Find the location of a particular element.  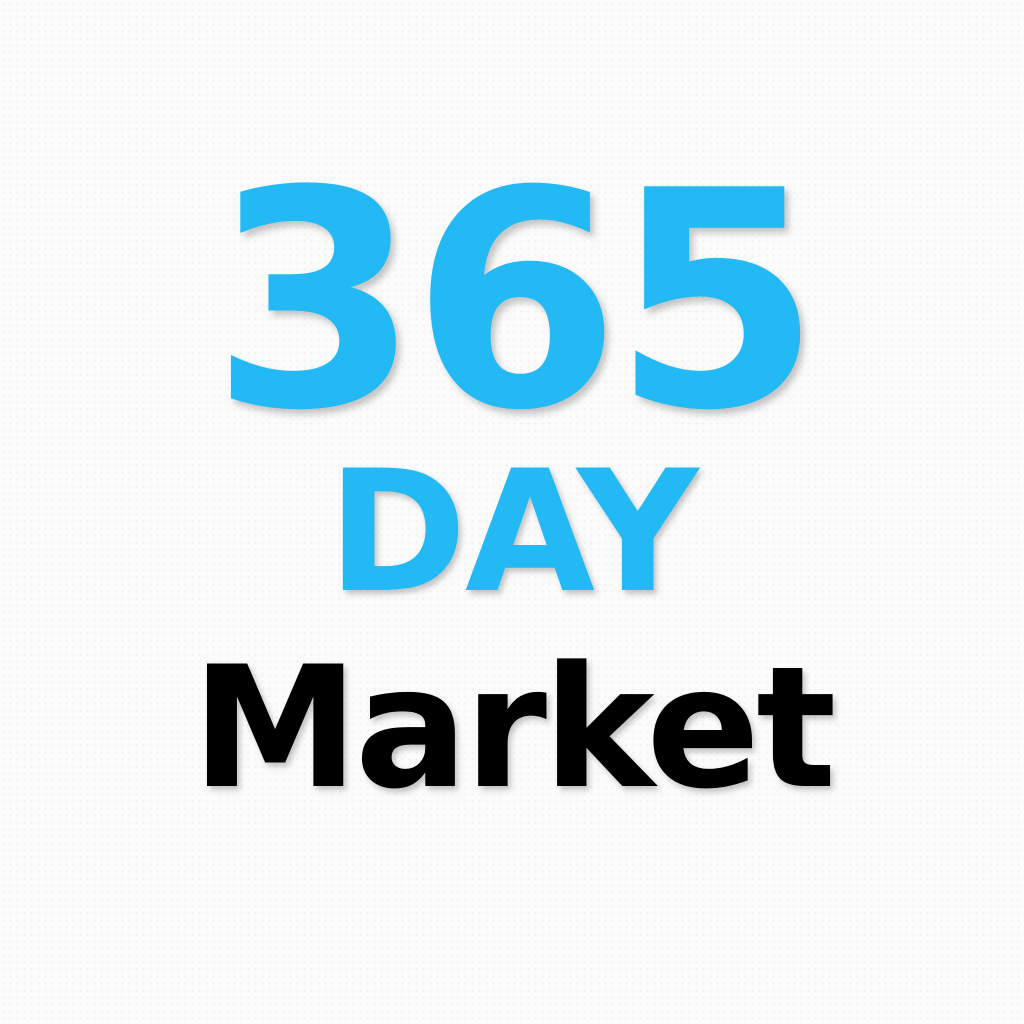

logo-day: DAY is located at coordinates (512, 532).